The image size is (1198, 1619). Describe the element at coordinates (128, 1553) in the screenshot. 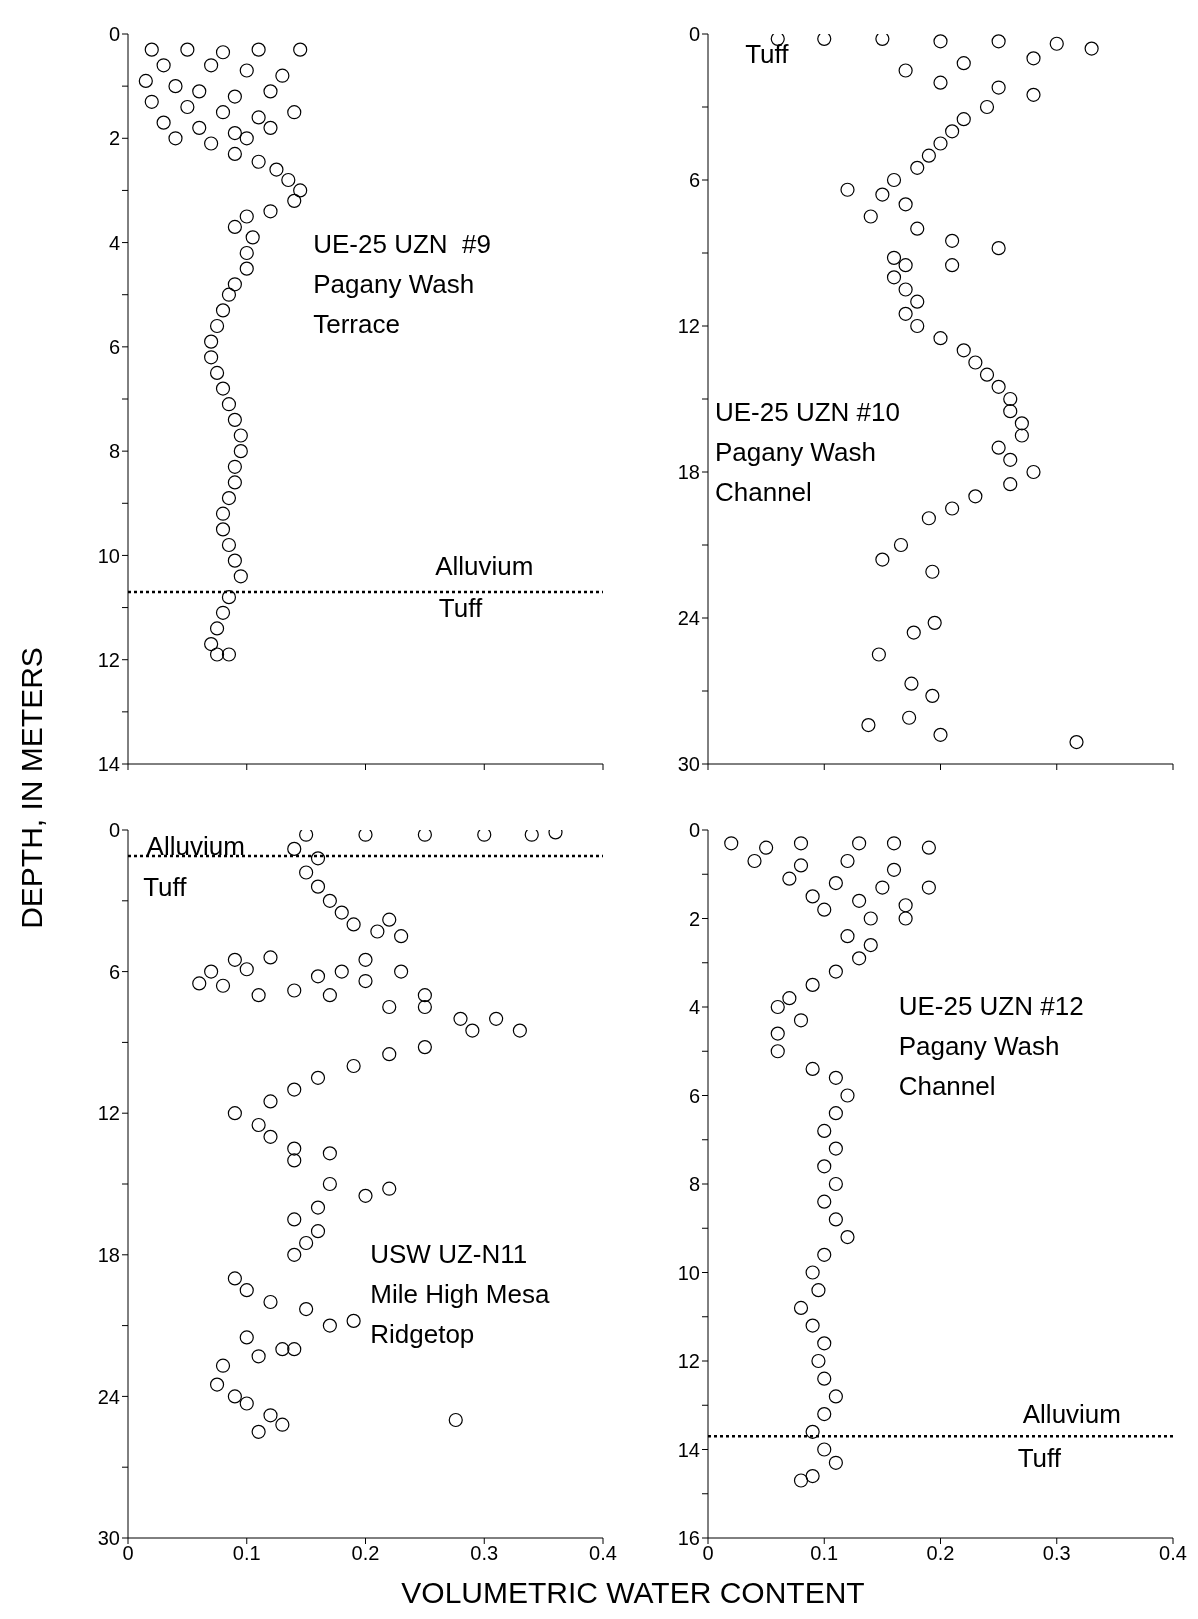

I see `x-tick-label: 0` at that location.